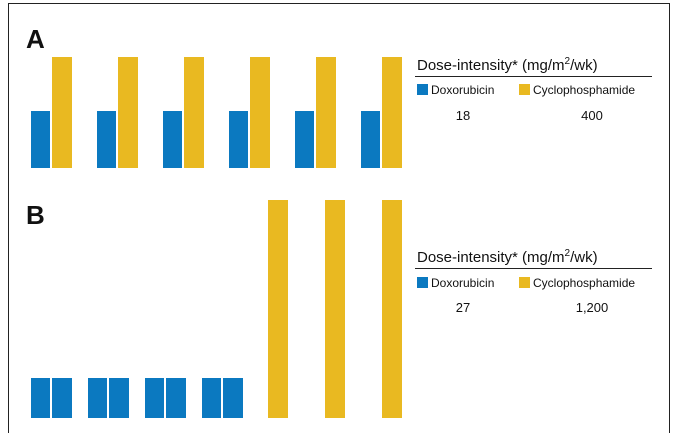 This screenshot has width=677, height=433. I want to click on panel-label: B, so click(35, 215).